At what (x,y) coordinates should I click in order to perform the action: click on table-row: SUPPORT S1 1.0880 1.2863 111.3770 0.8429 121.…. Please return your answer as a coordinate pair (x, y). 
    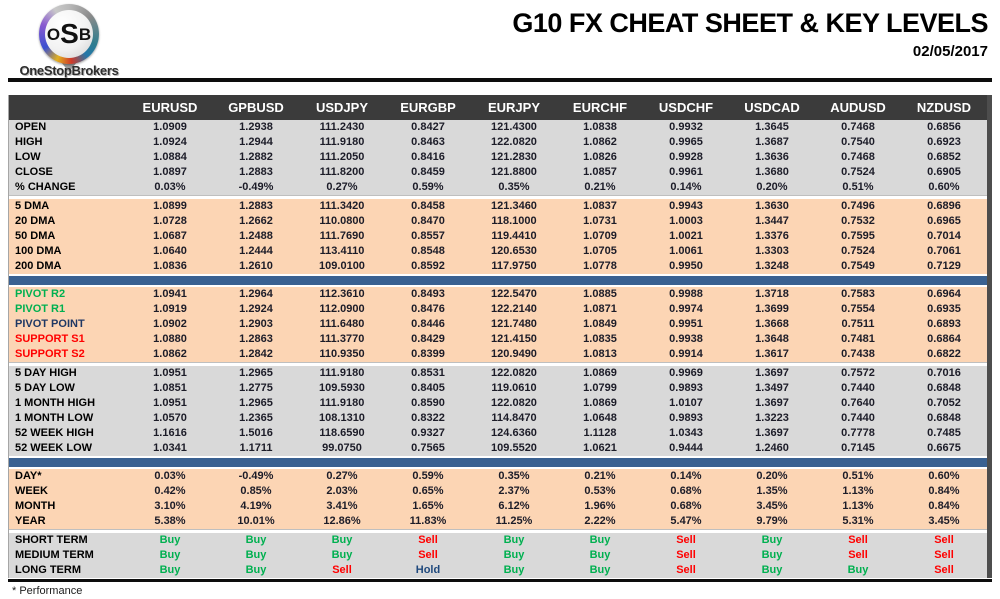
    Looking at the image, I should click on (498, 339).